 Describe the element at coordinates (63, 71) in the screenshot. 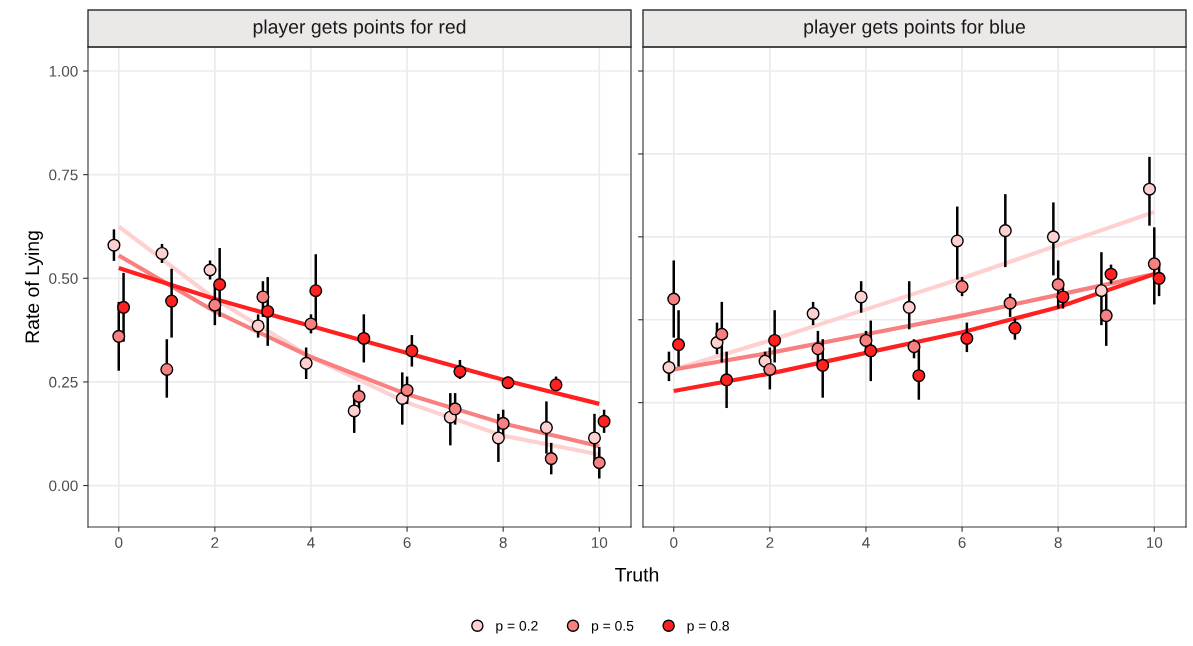

I see `y-tick-label: 1.00` at that location.